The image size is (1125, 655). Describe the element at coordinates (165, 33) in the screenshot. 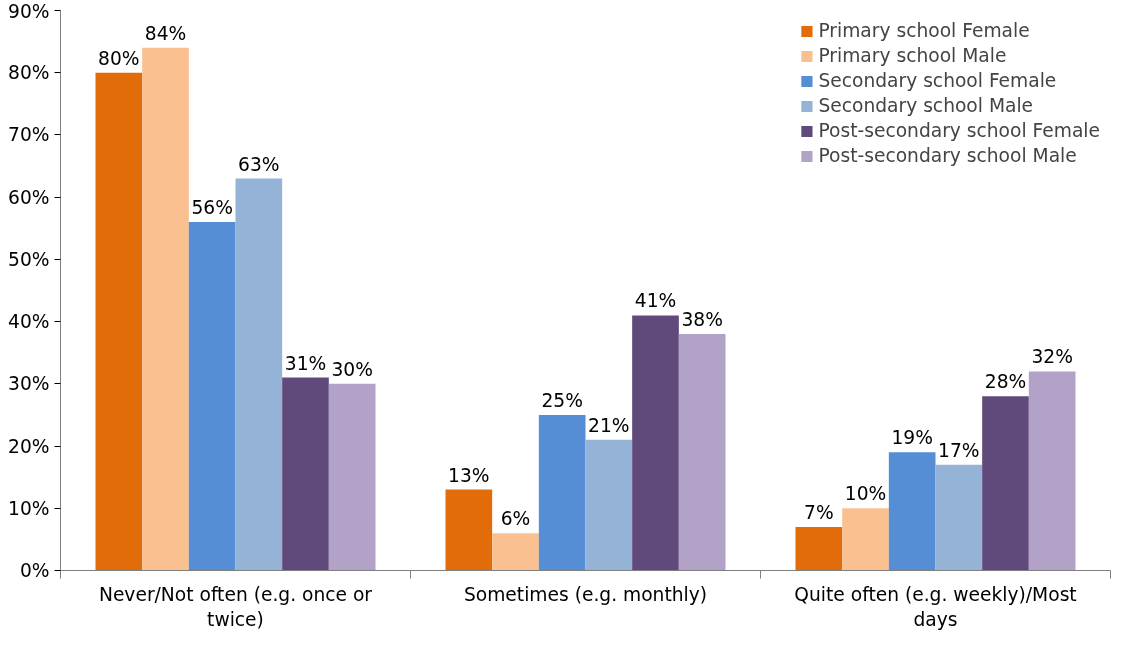

I see `data-label: 84%` at that location.